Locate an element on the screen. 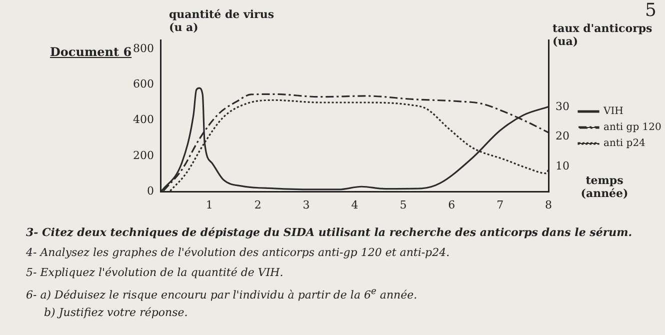 The width and height of the screenshot is (665, 335). y2-tick-label: 30 is located at coordinates (563, 106).